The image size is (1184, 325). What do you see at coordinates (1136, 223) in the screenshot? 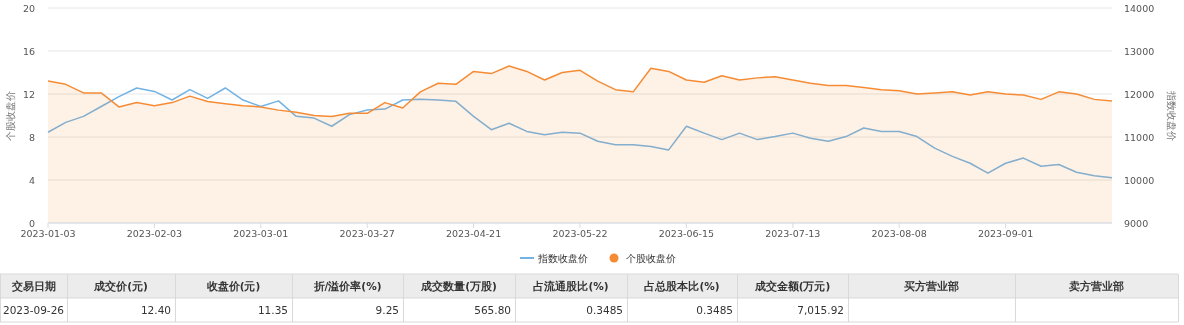
I see `y2-tick-label: 9000` at bounding box center [1136, 223].